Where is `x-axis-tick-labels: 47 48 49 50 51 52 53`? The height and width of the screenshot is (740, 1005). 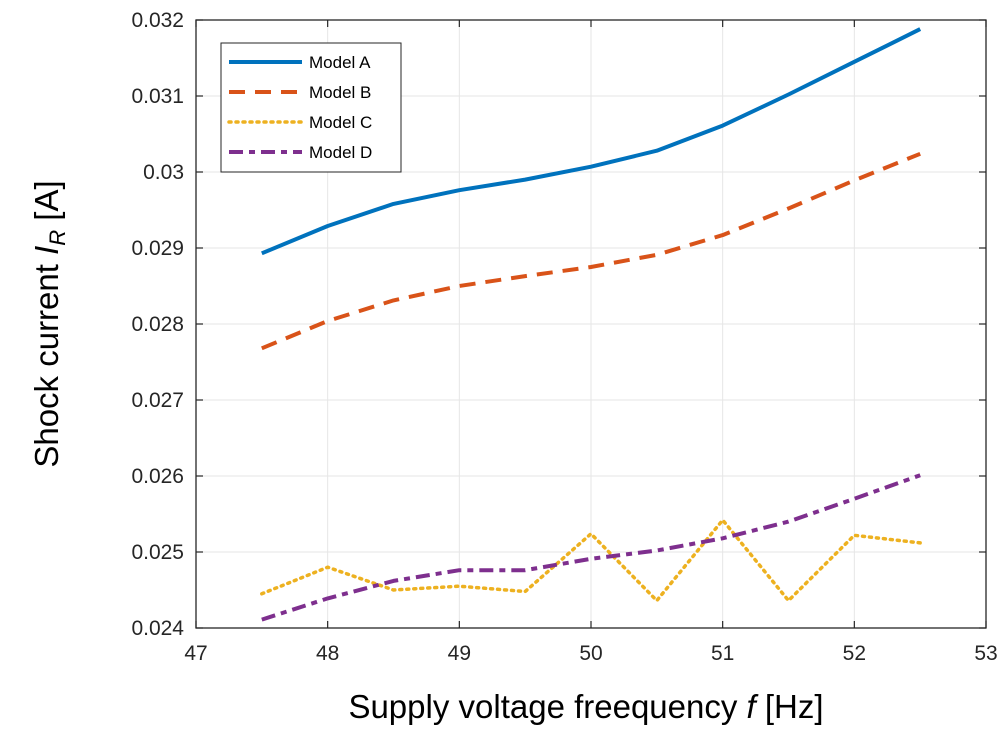 x-axis-tick-labels: 47 48 49 50 51 52 53 is located at coordinates (590, 653).